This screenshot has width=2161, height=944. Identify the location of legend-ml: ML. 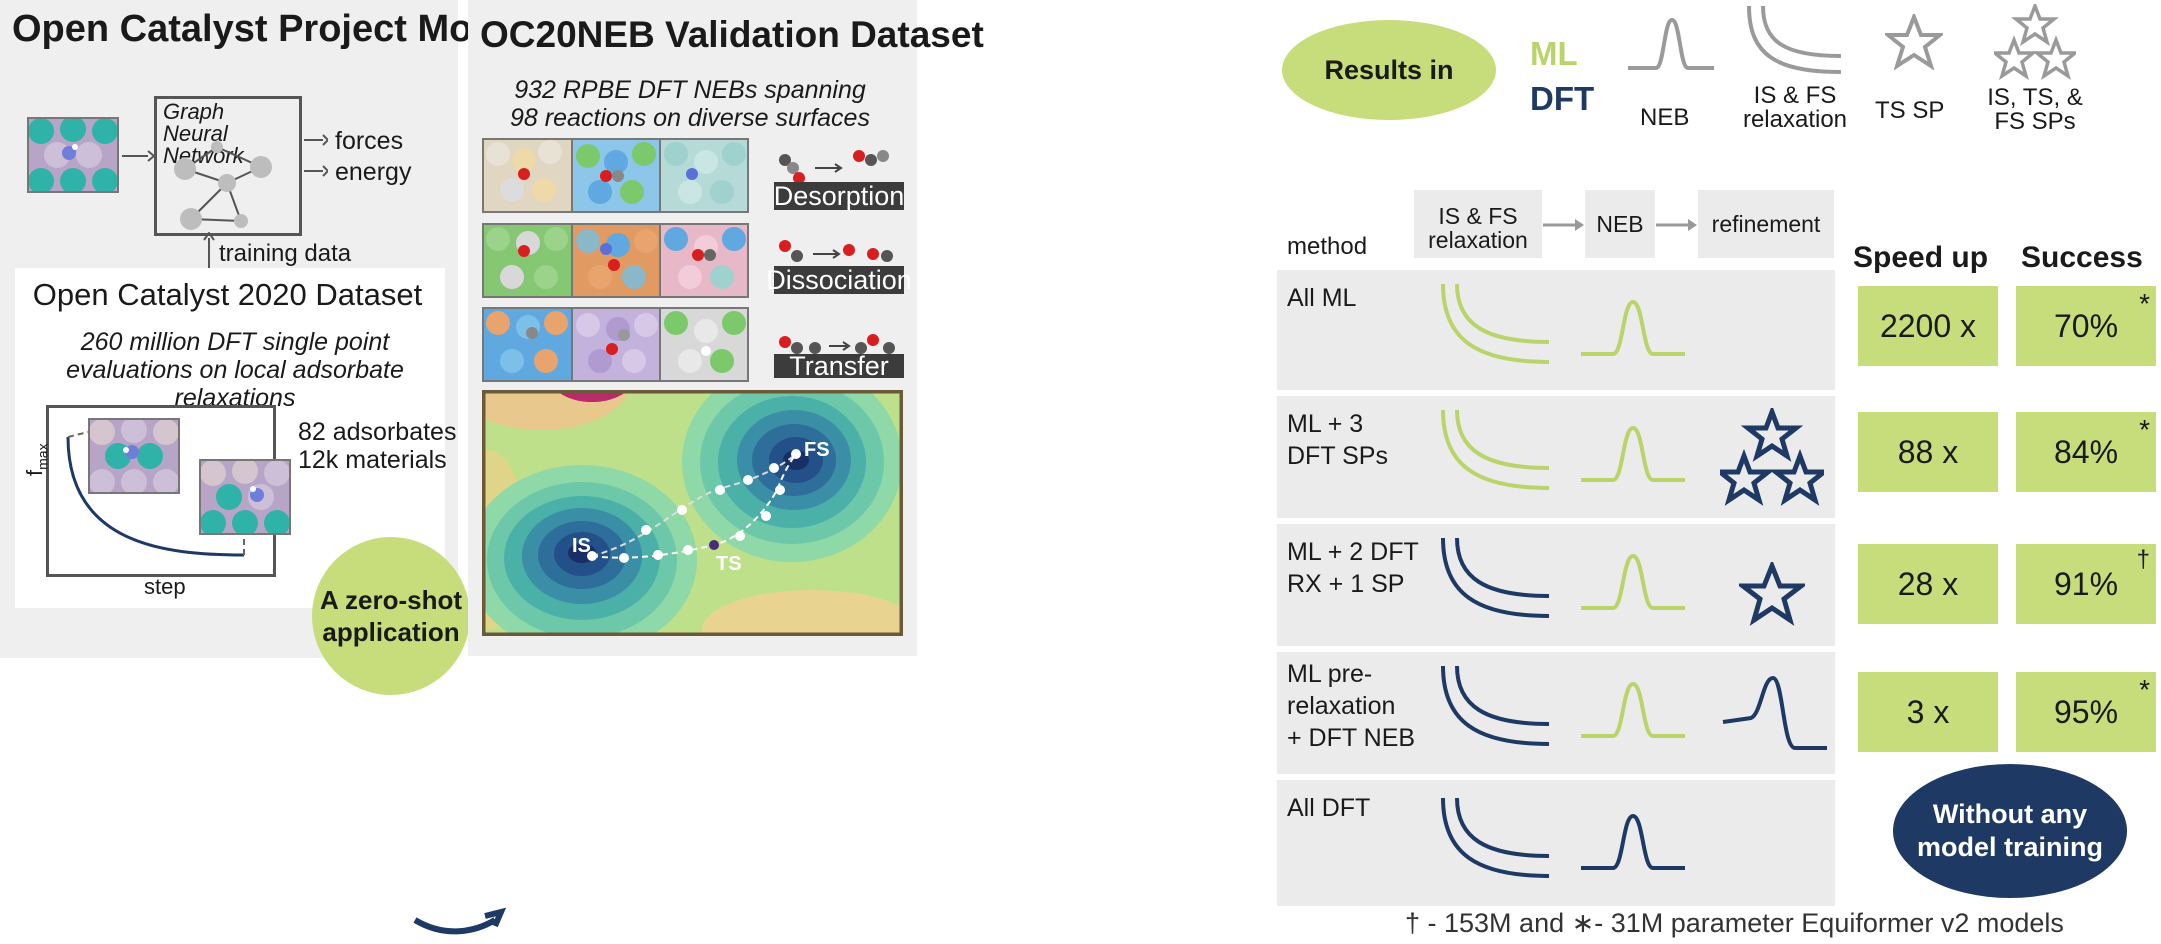
(1554, 53).